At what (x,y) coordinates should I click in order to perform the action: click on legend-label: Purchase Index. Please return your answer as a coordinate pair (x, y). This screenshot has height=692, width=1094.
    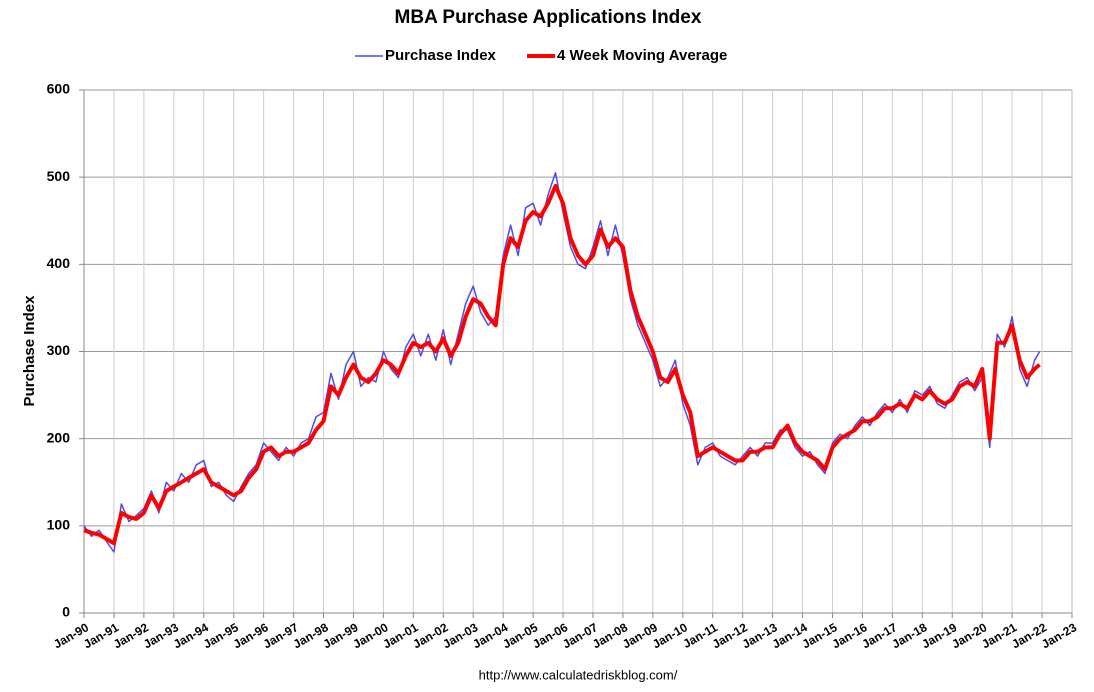
    Looking at the image, I should click on (441, 55).